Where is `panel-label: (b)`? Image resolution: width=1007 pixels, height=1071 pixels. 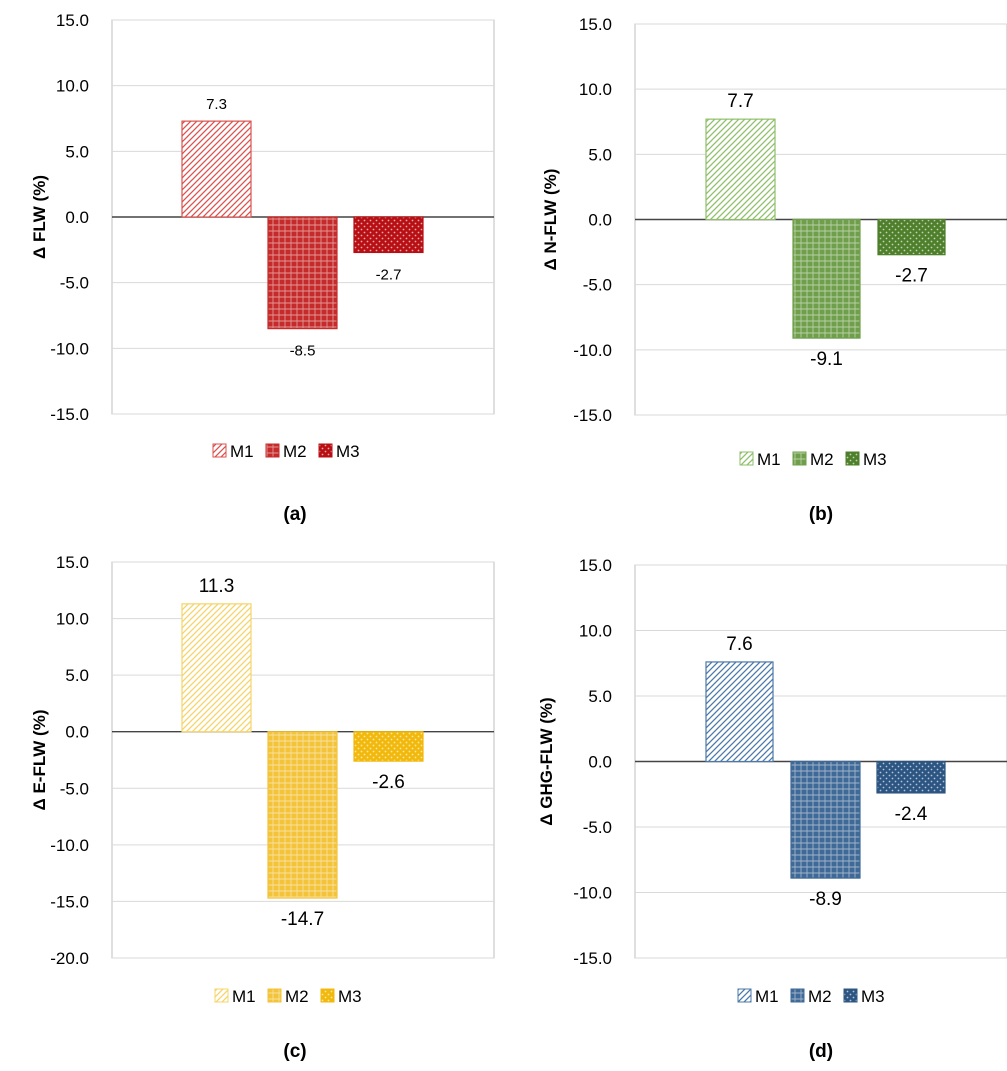 panel-label: (b) is located at coordinates (821, 514).